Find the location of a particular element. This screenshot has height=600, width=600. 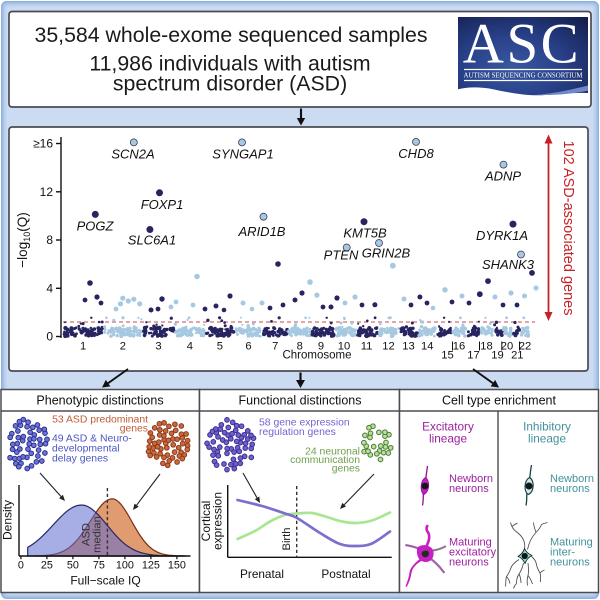

svg-text: 16 is located at coordinates (459, 347).